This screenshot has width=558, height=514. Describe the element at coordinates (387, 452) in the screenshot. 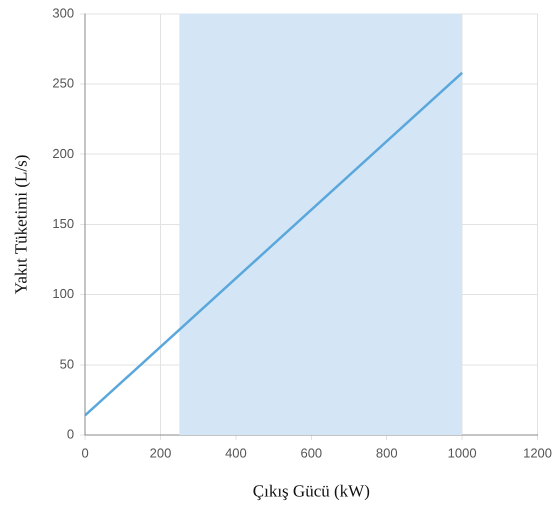

I see `x-tick-label: 800` at that location.